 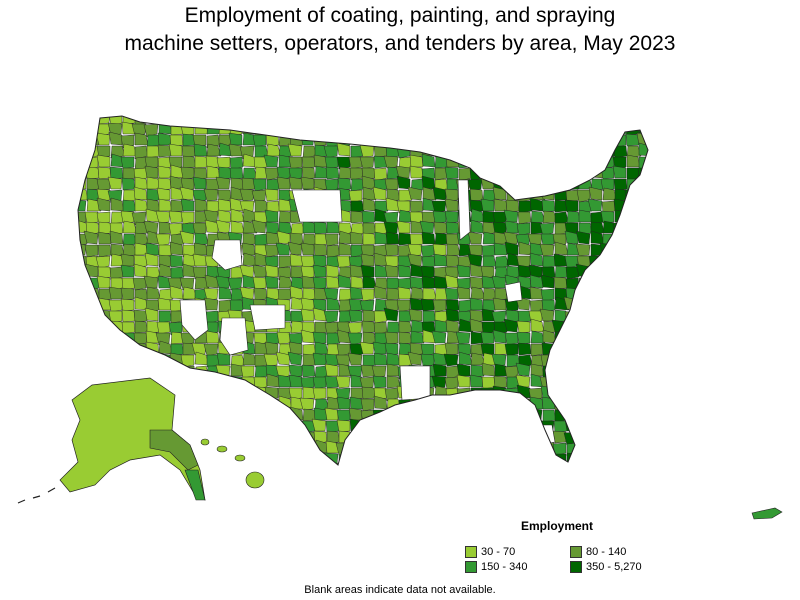 What do you see at coordinates (267, 317) in the screenshot?
I see `no-data-area-colorado-south` at bounding box center [267, 317].